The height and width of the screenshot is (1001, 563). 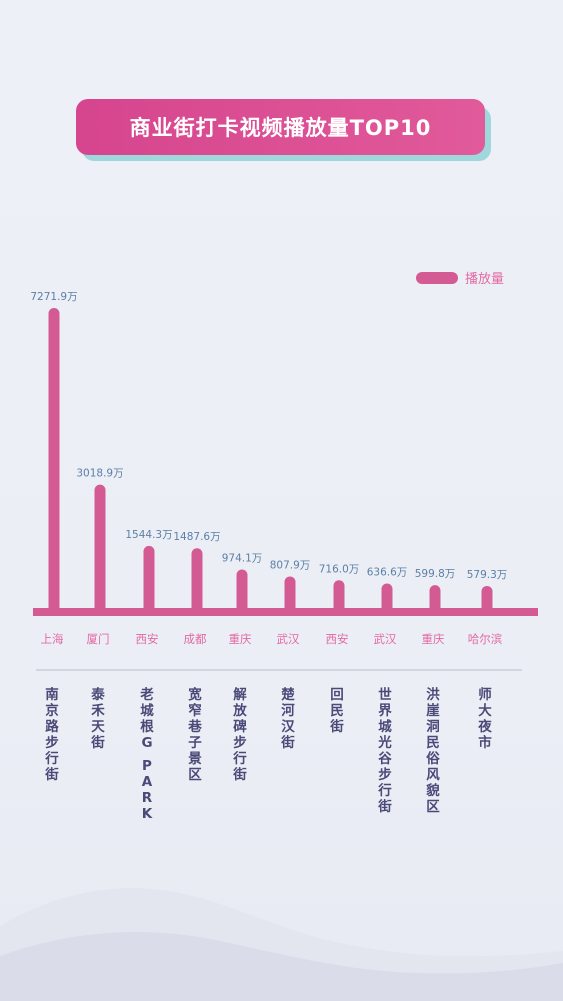 What do you see at coordinates (196, 537) in the screenshot?
I see `value-label: 1487.6万` at bounding box center [196, 537].